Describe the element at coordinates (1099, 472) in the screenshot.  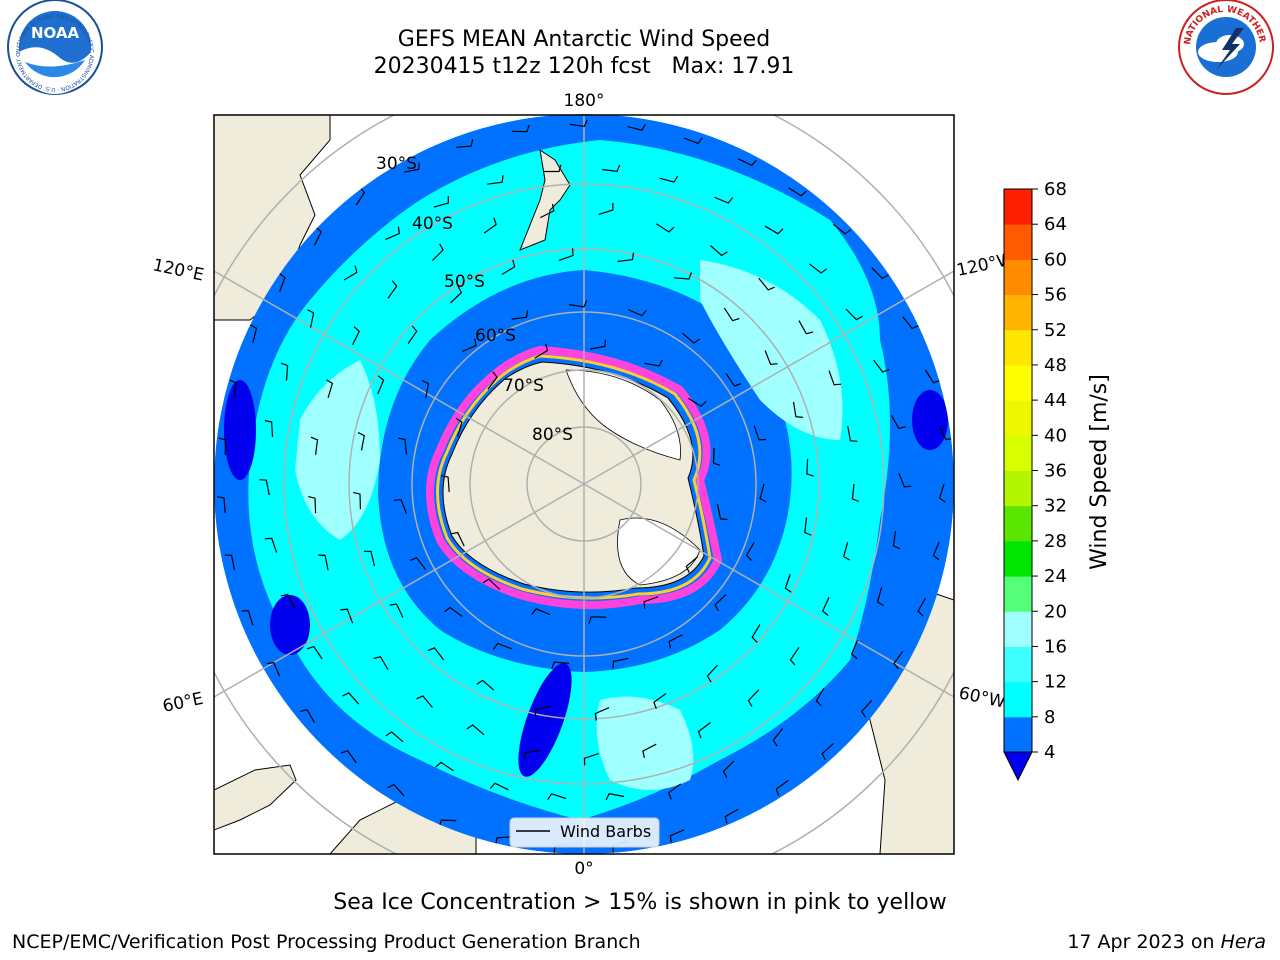
I see `colorbar-label: Wind Speed [m/s]` at that location.